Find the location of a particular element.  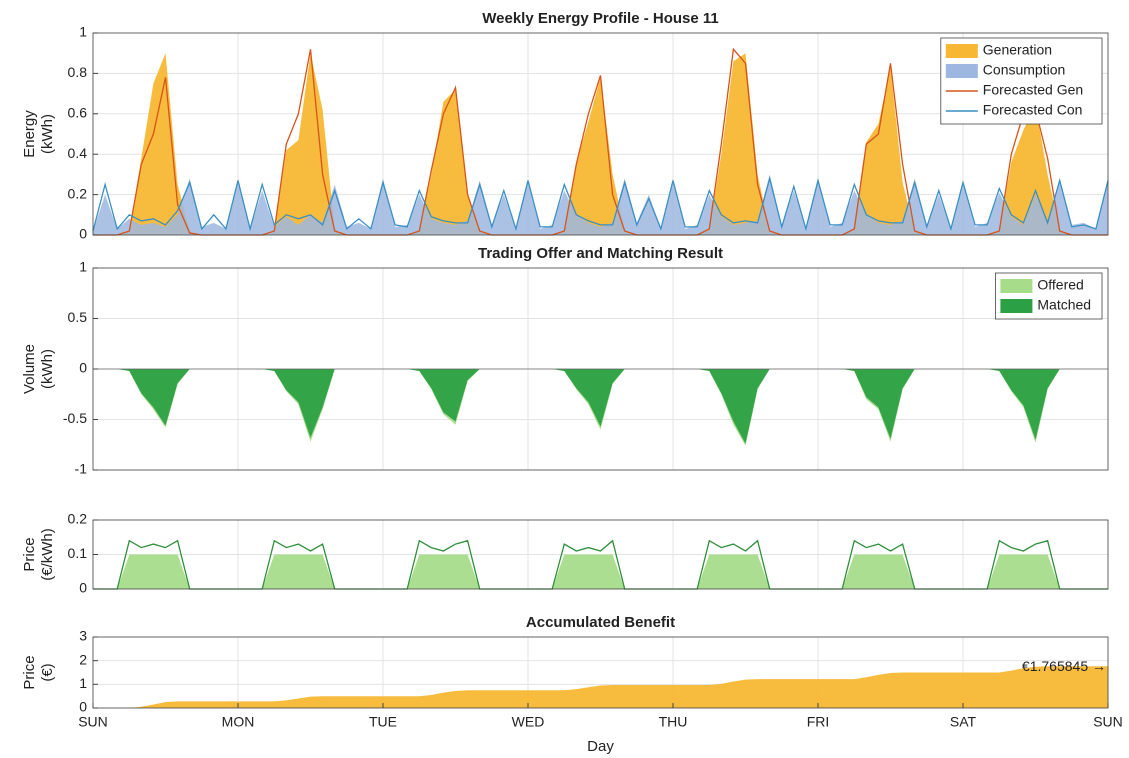

chart-title: Weekly Energy Profile - House 11 is located at coordinates (600, 18).